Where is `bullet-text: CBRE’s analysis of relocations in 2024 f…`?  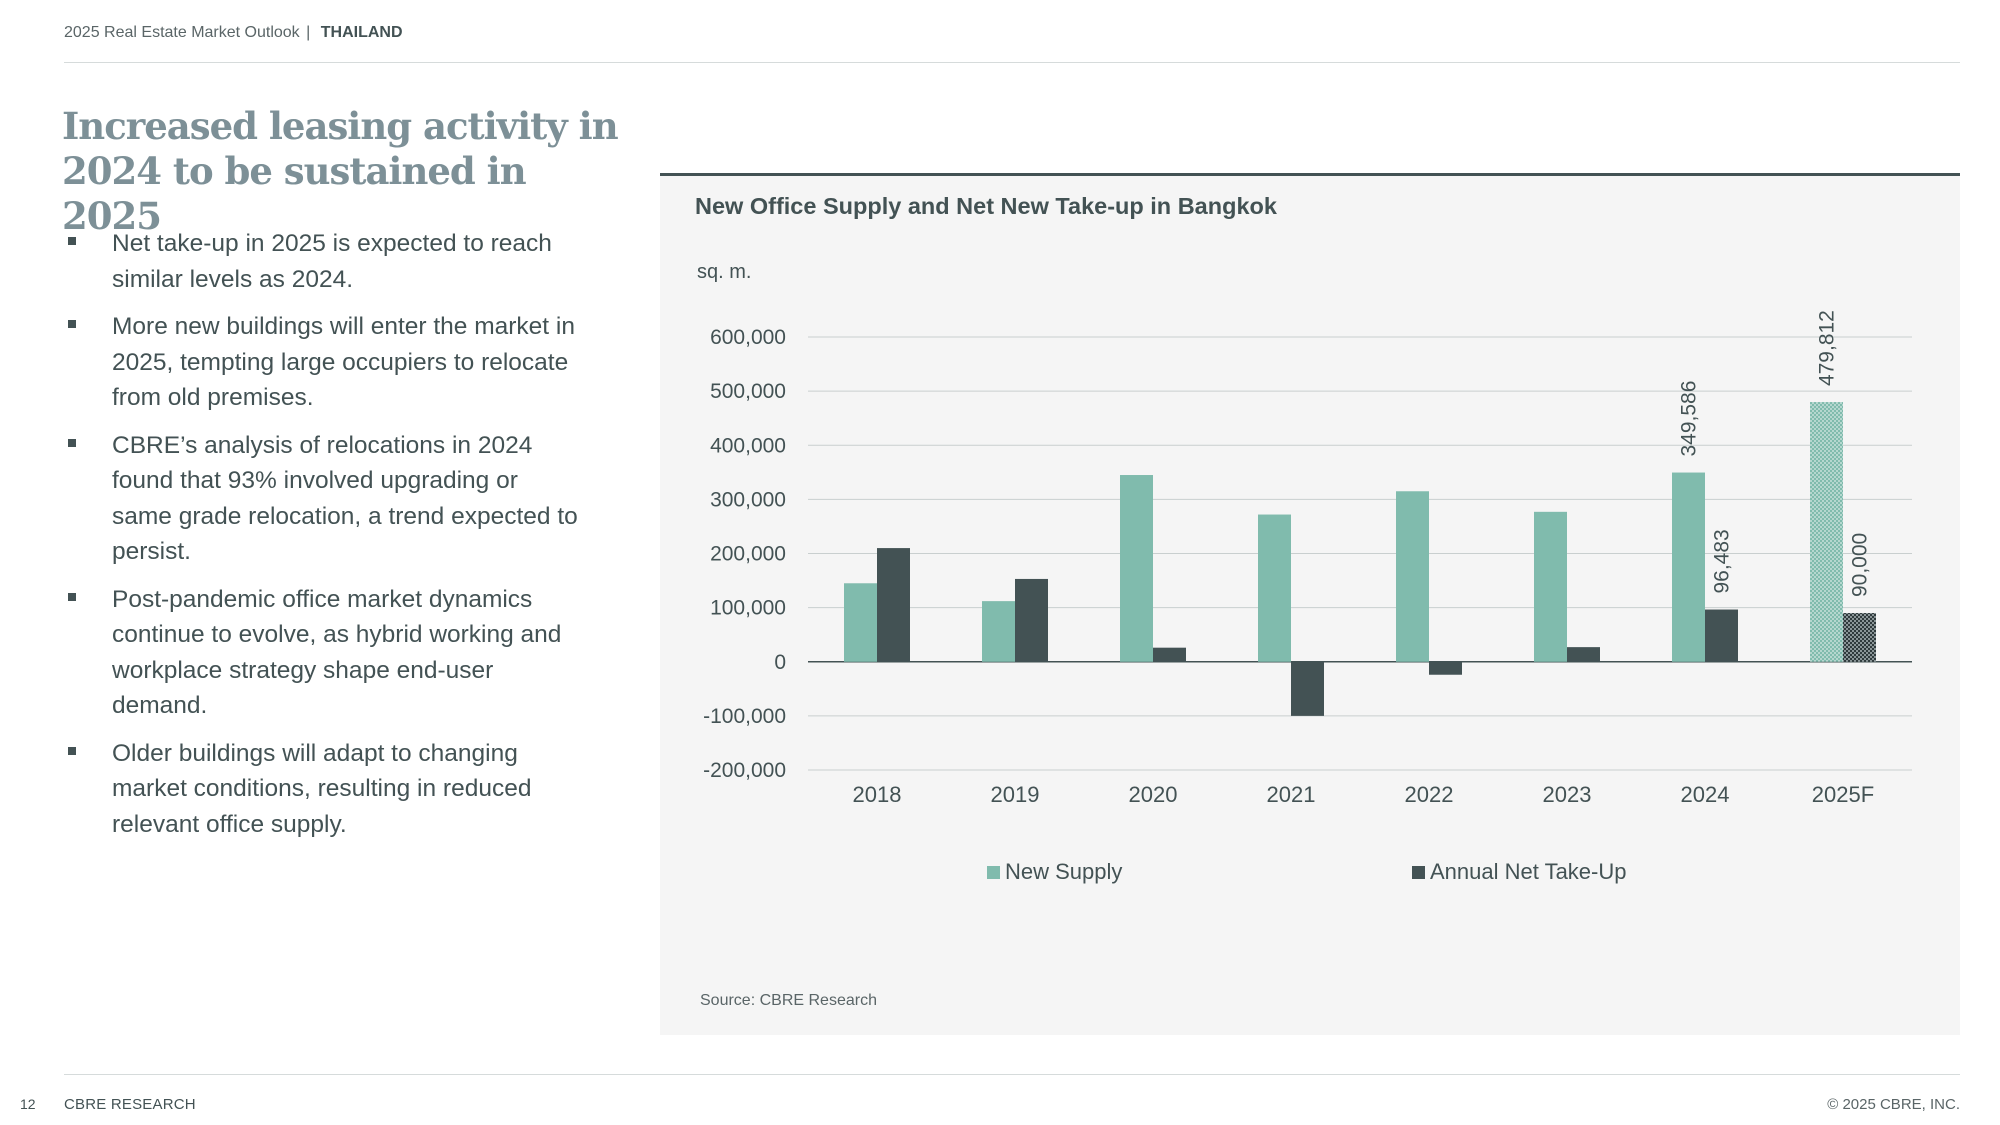
bullet-text: CBRE’s analysis of relocations in 2024 f… is located at coordinates (345, 498).